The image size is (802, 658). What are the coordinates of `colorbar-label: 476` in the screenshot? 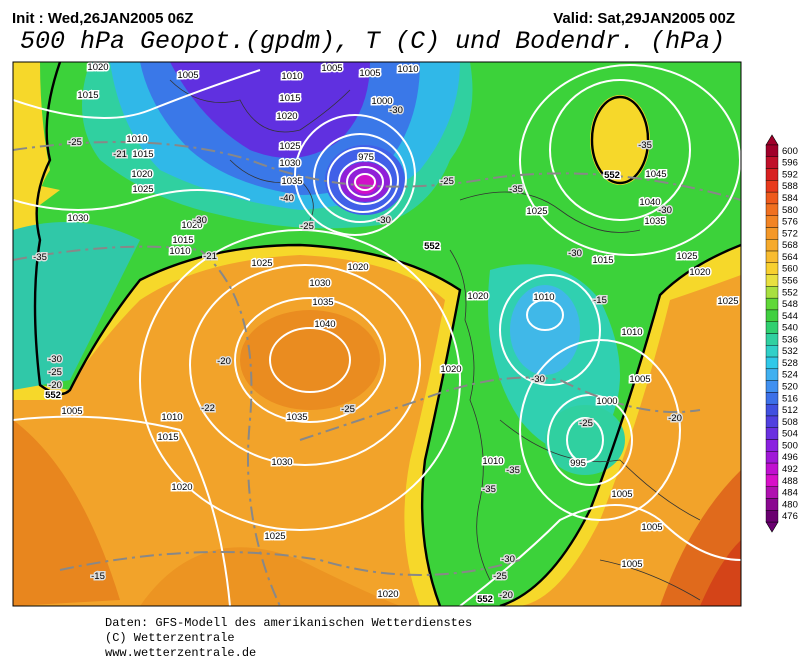 It's located at (790, 516).